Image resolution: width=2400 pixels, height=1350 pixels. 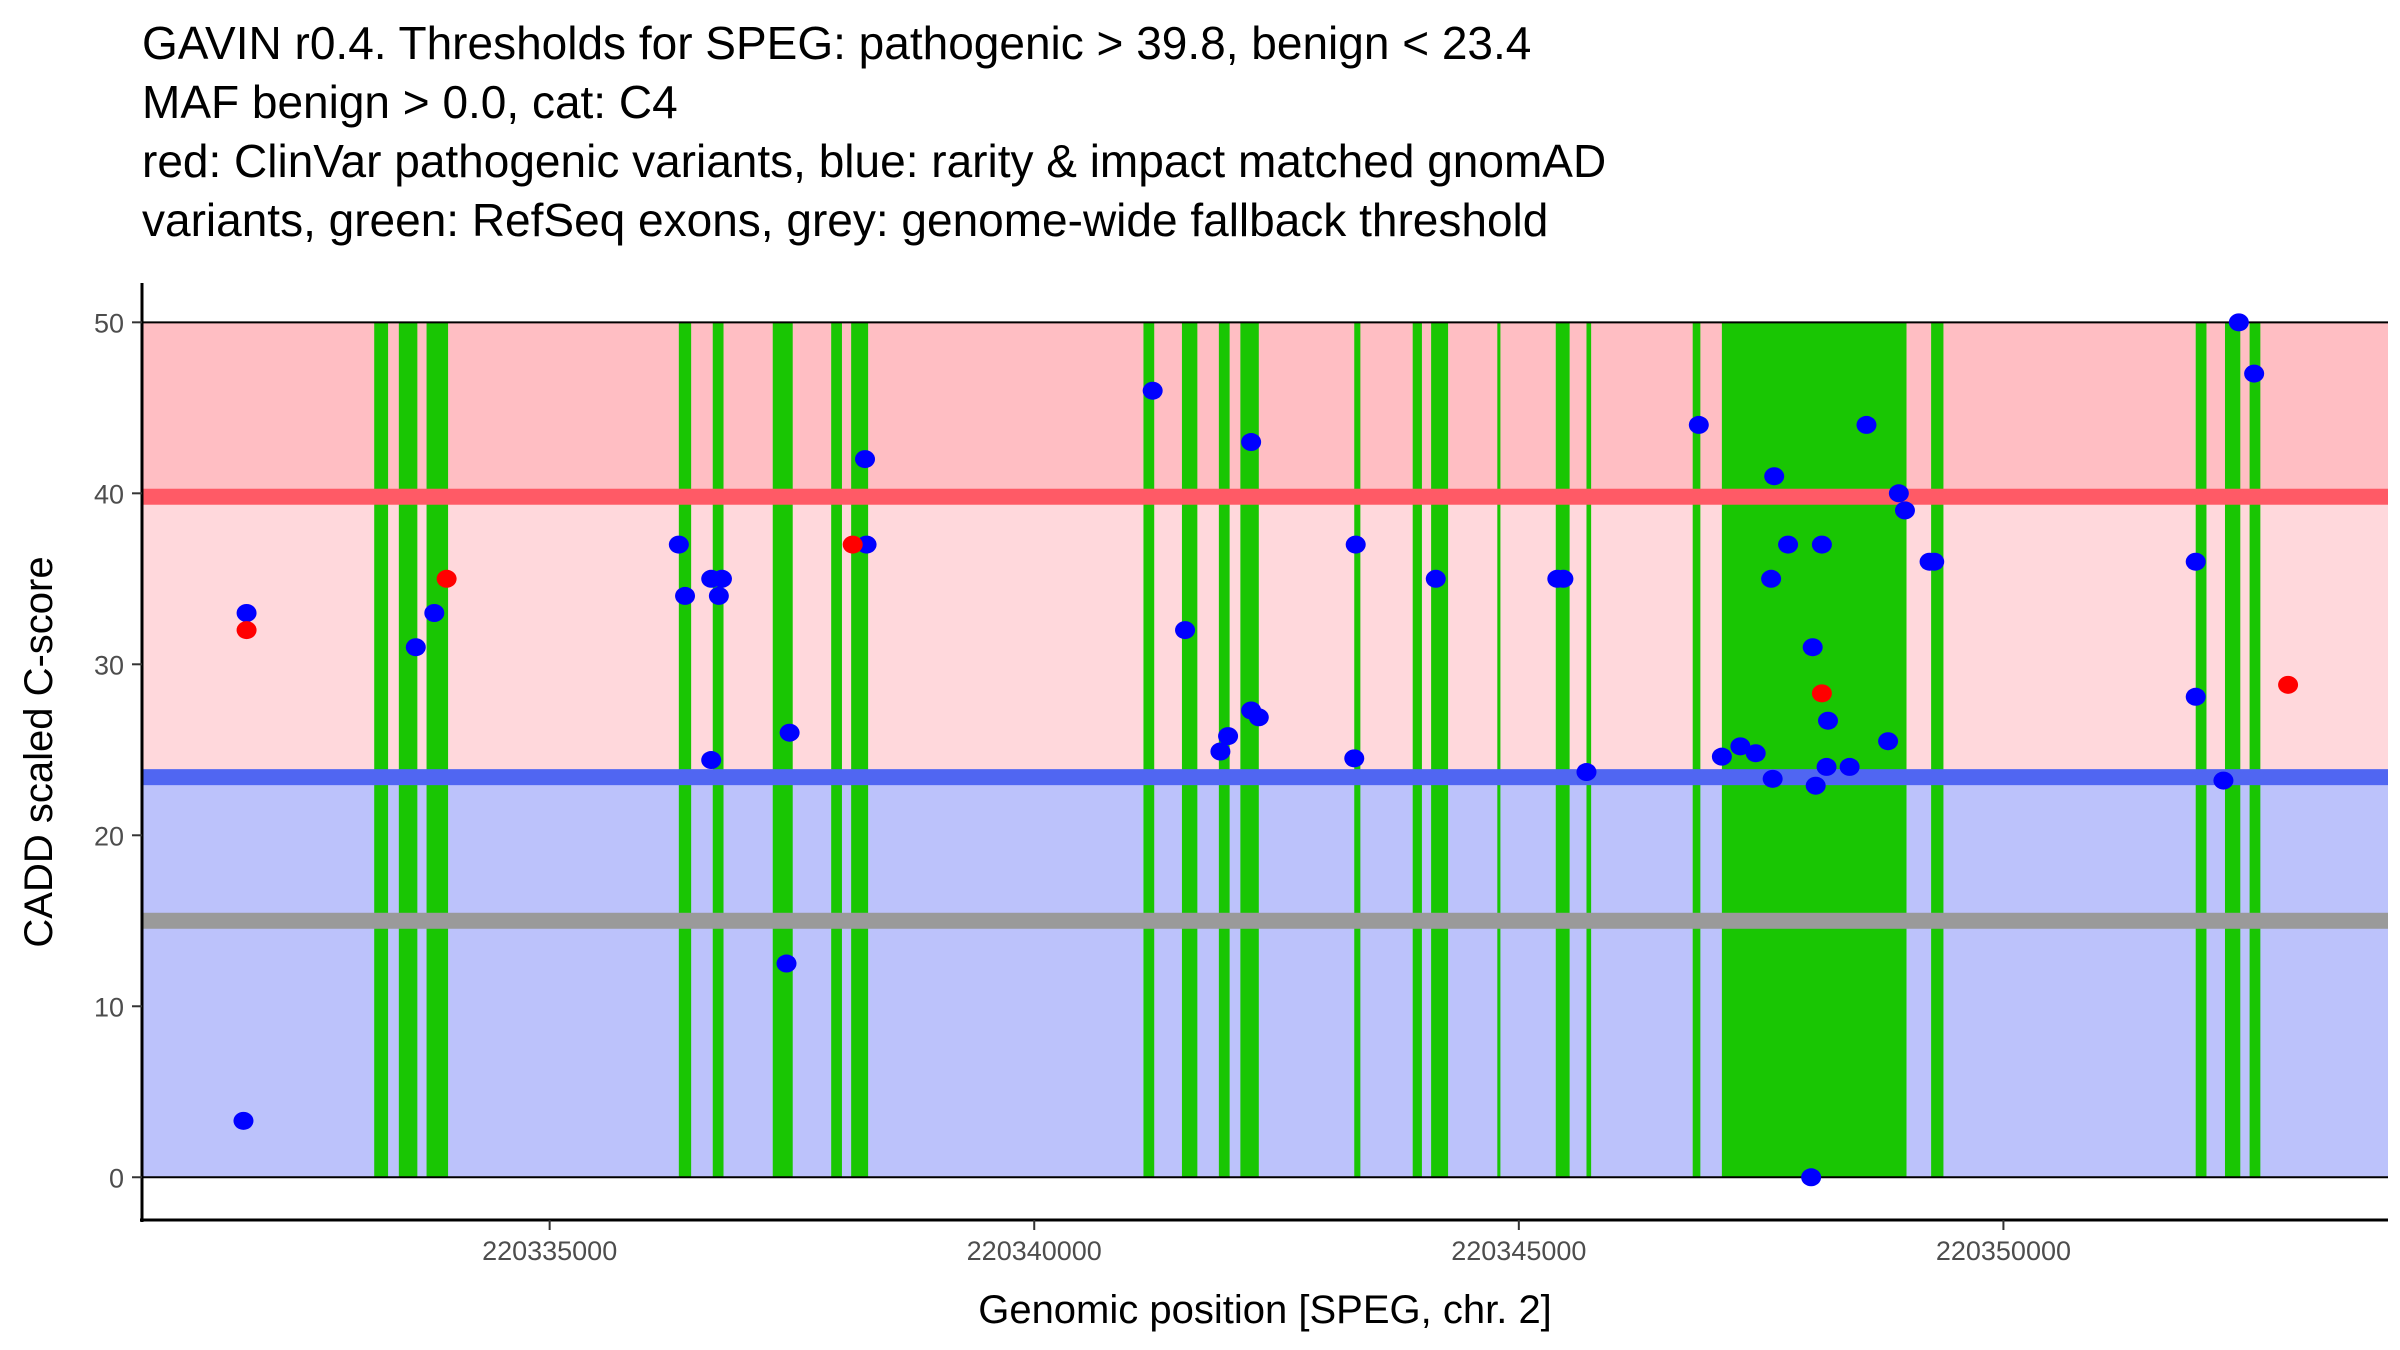 I want to click on y-axis-title: CADD scaled C-score, so click(x=39, y=751).